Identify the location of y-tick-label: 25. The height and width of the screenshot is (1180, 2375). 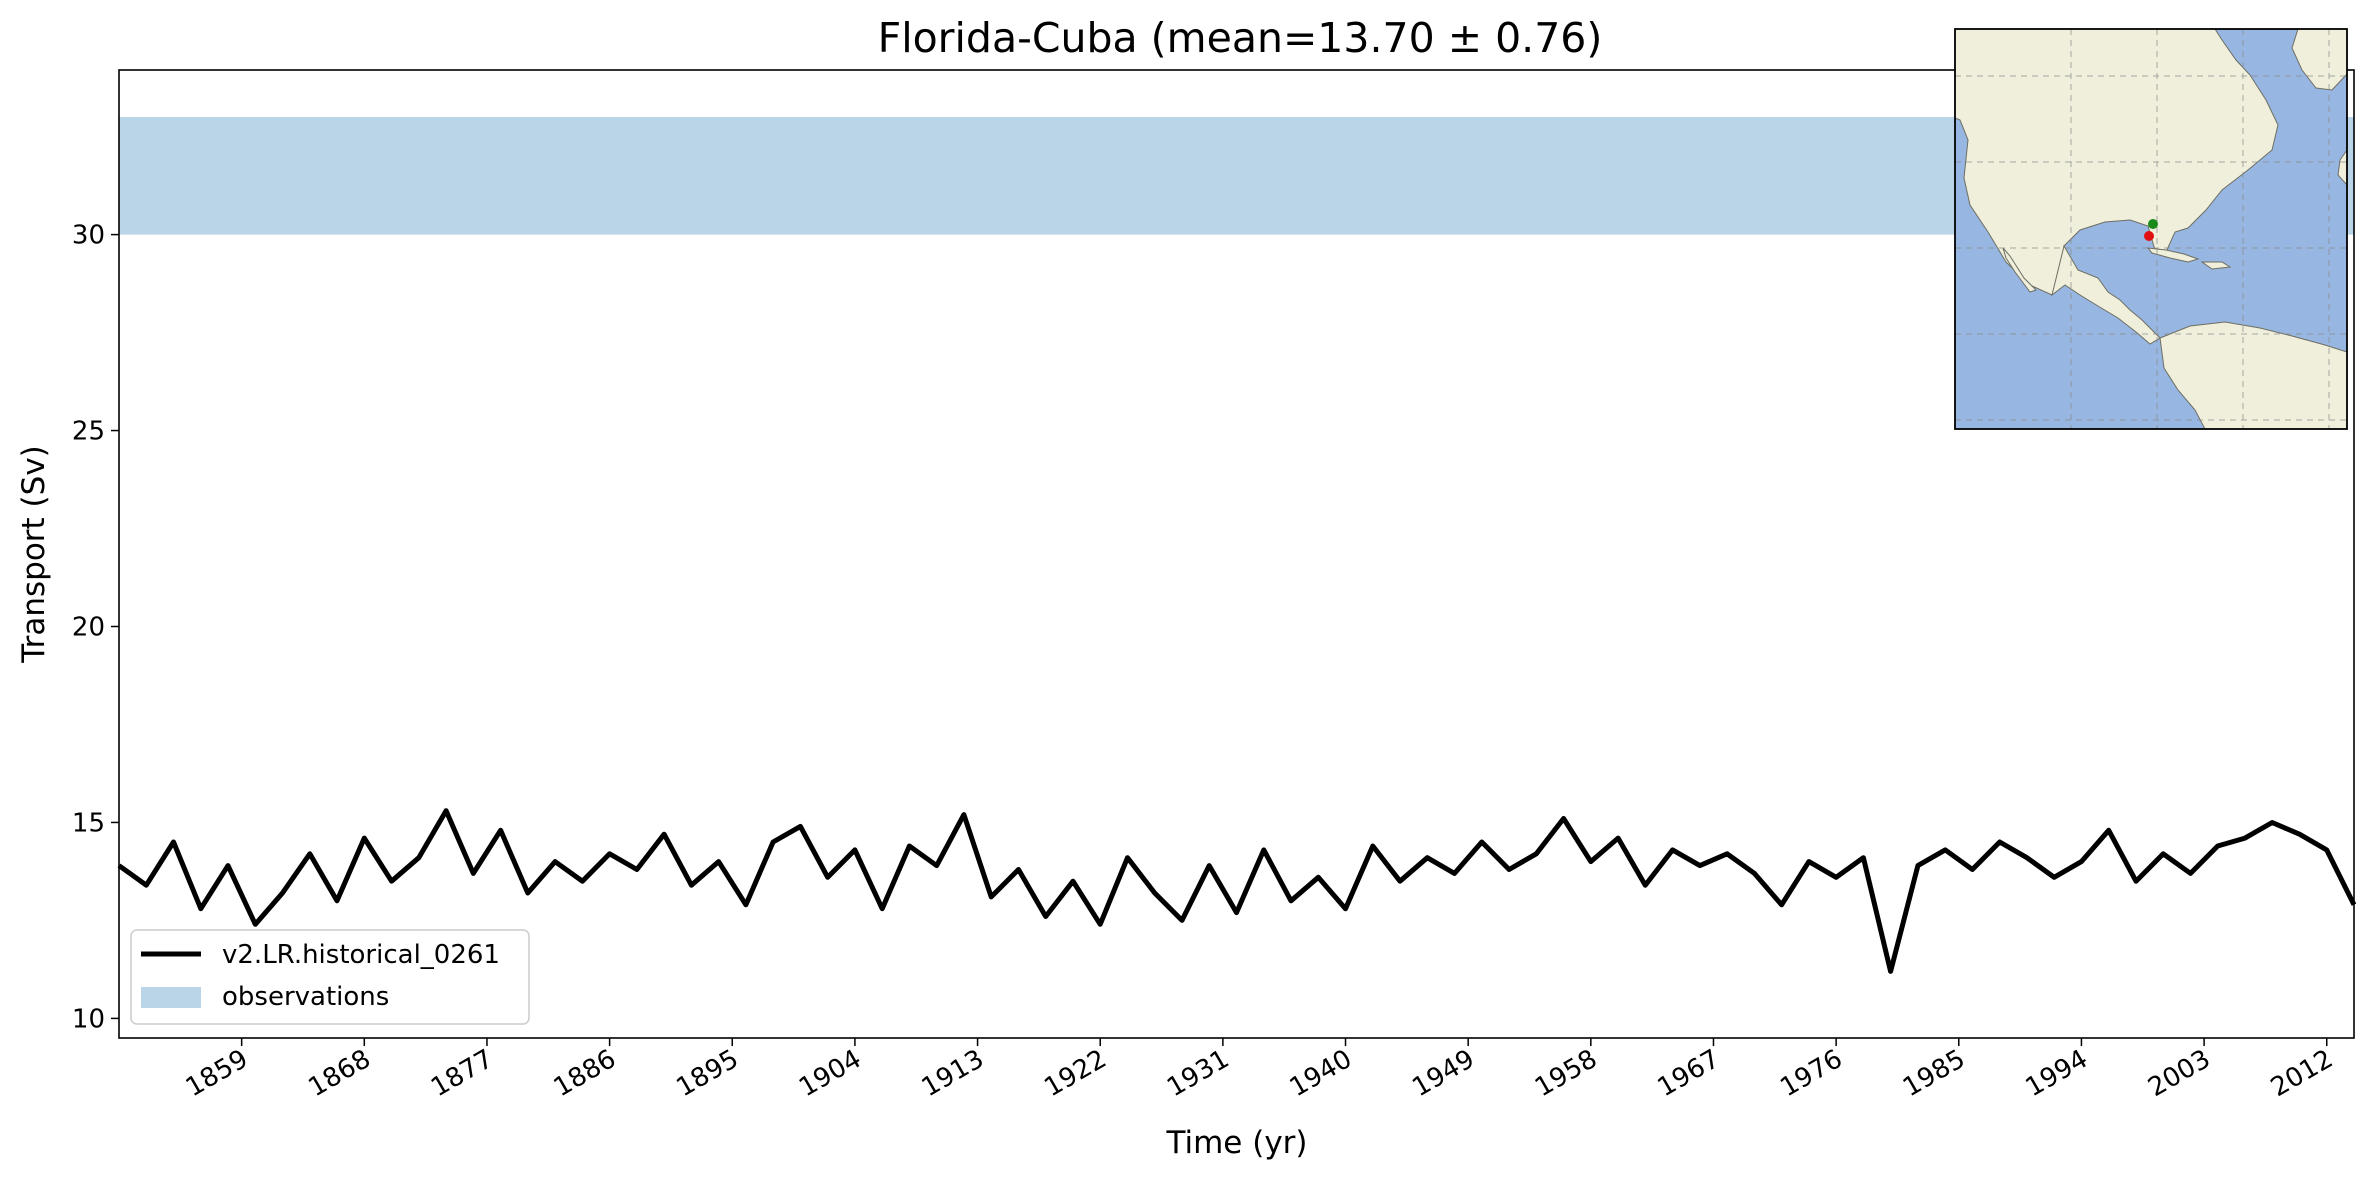
(88, 432).